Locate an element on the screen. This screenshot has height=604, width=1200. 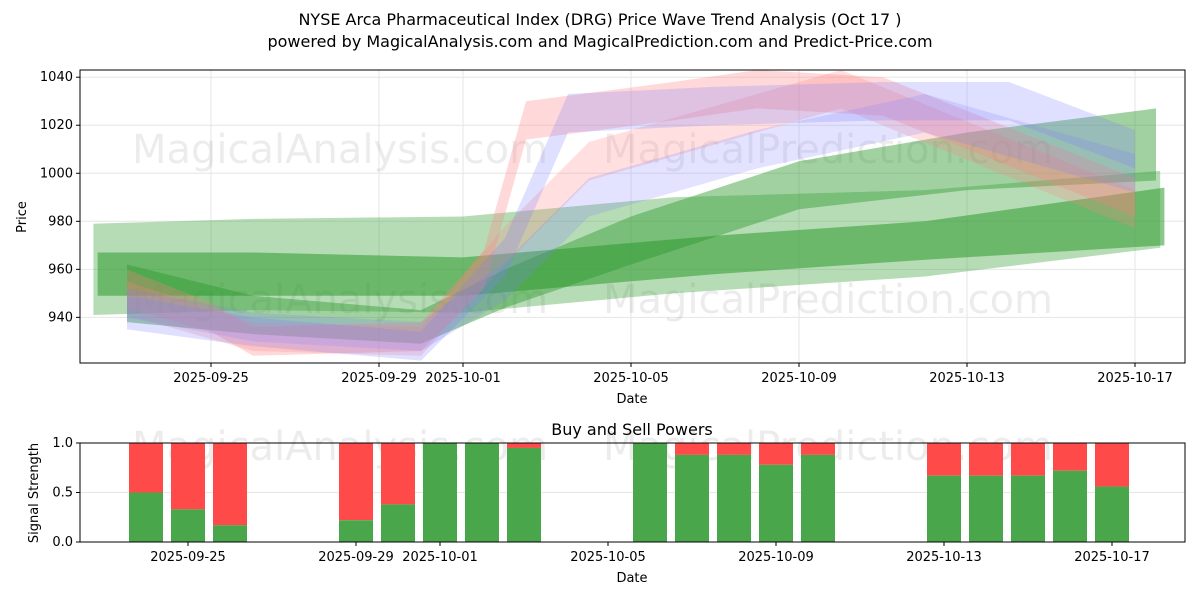
subchart-title: Buy and Sell Powers is located at coordinates (632, 429).